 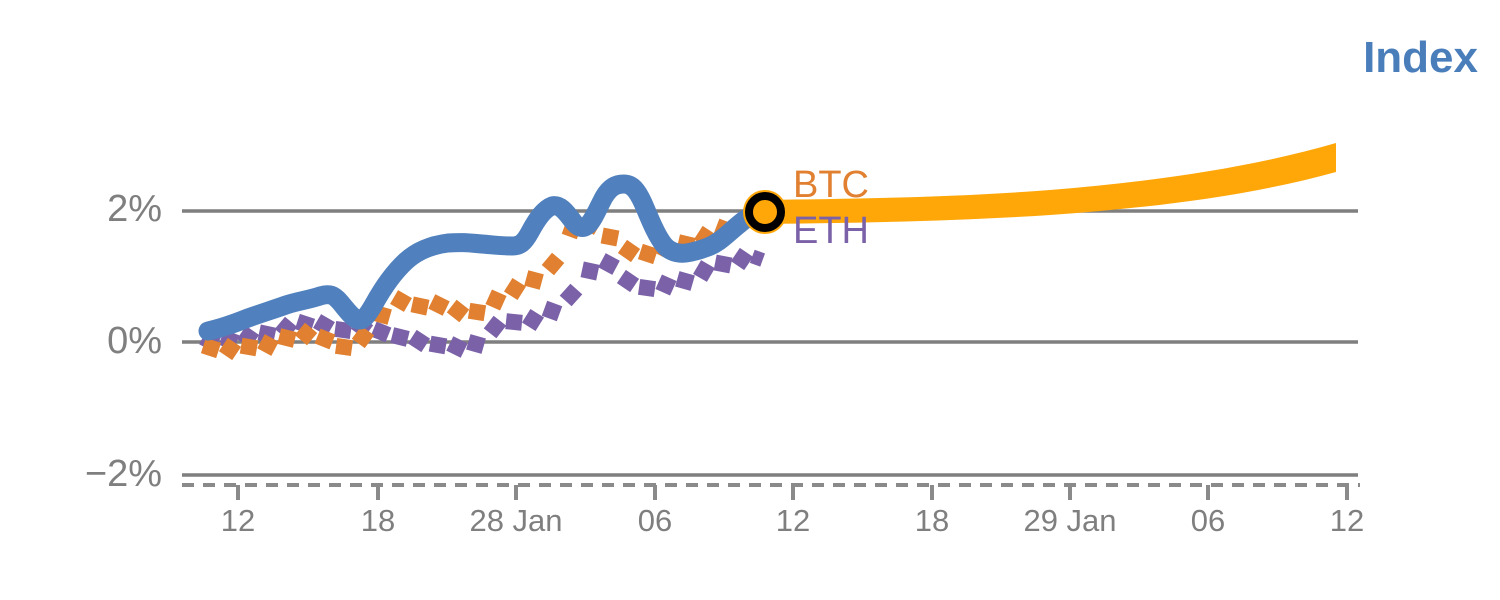 I want to click on y-tick-label-neg2pct: −2%, so click(x=123, y=474).